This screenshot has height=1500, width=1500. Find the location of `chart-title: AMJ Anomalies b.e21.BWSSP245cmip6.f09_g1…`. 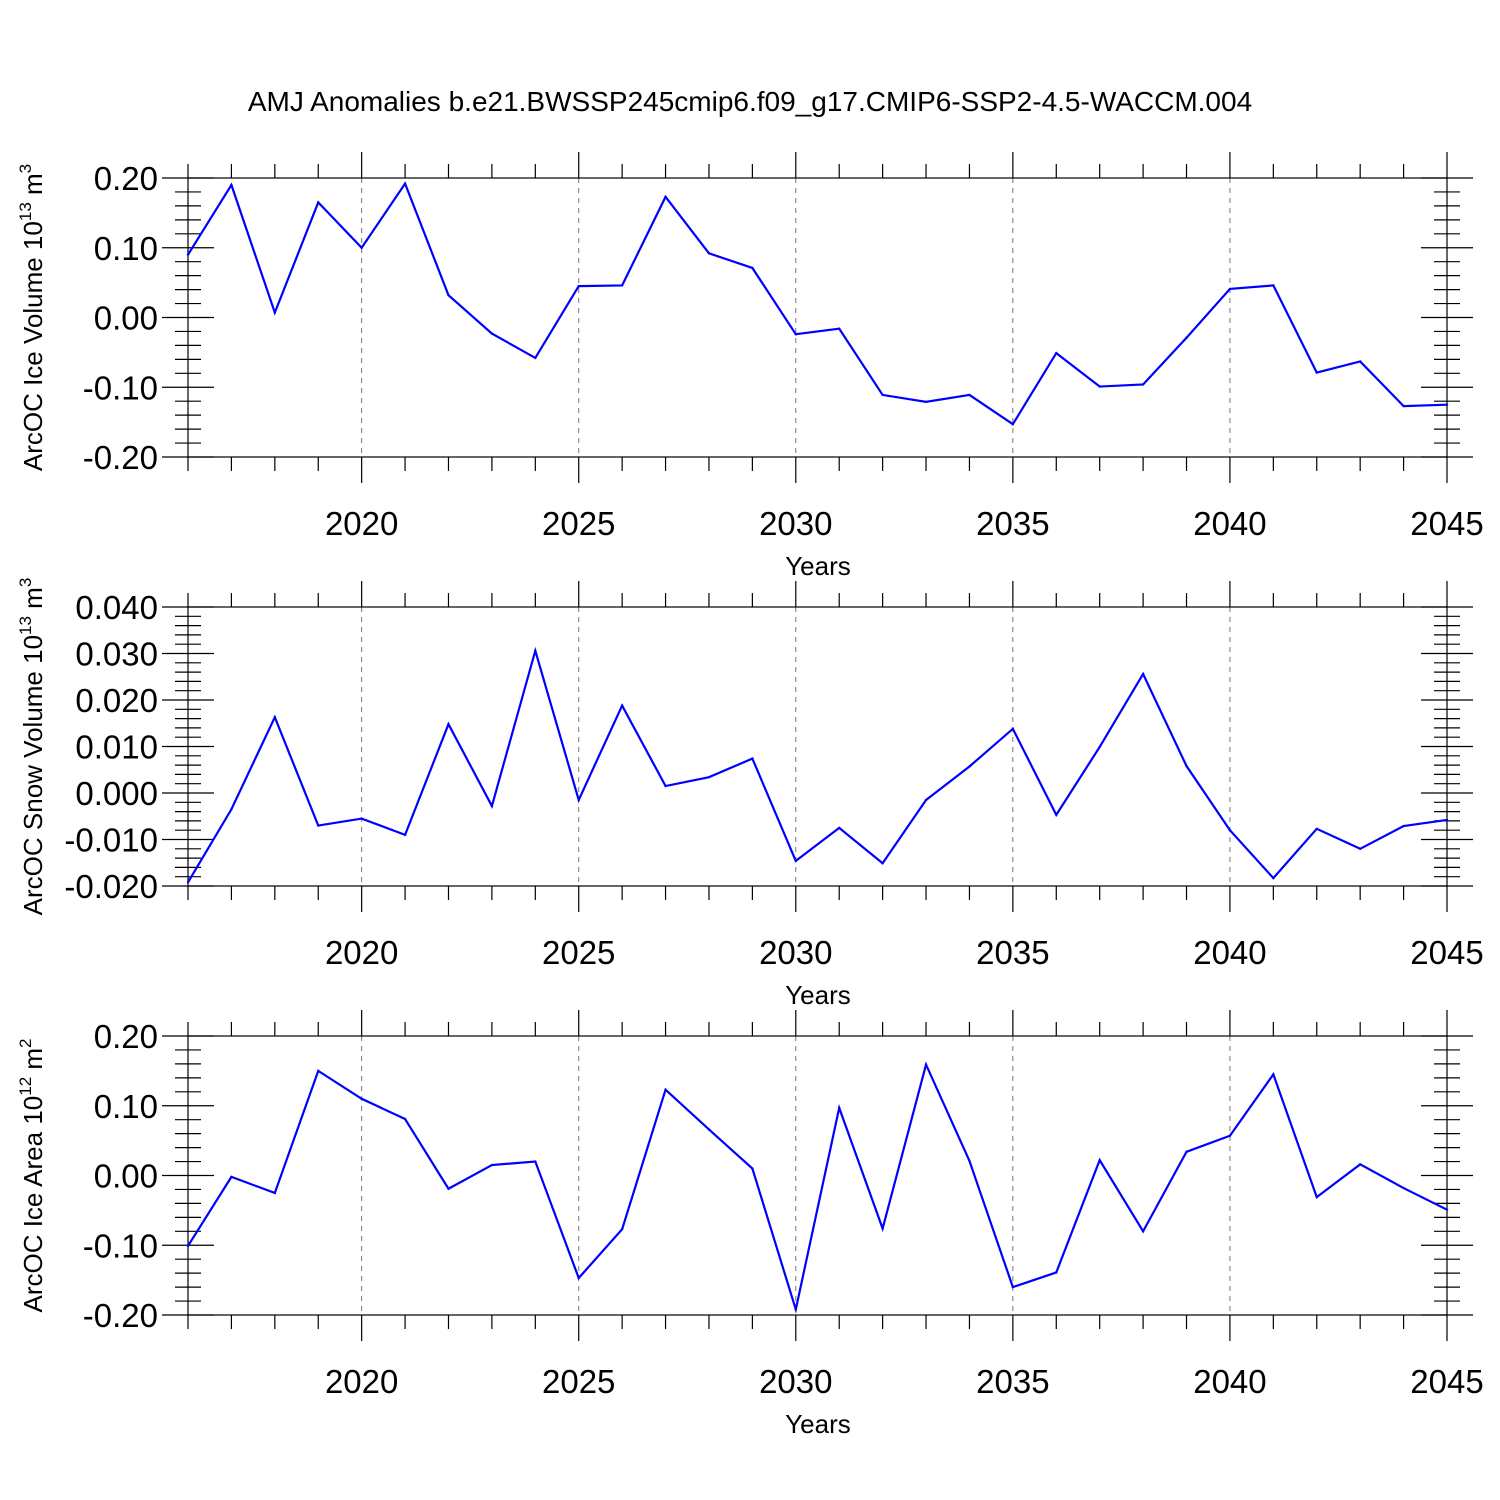

chart-title: AMJ Anomalies b.e21.BWSSP245cmip6.f09_g1… is located at coordinates (750, 101).